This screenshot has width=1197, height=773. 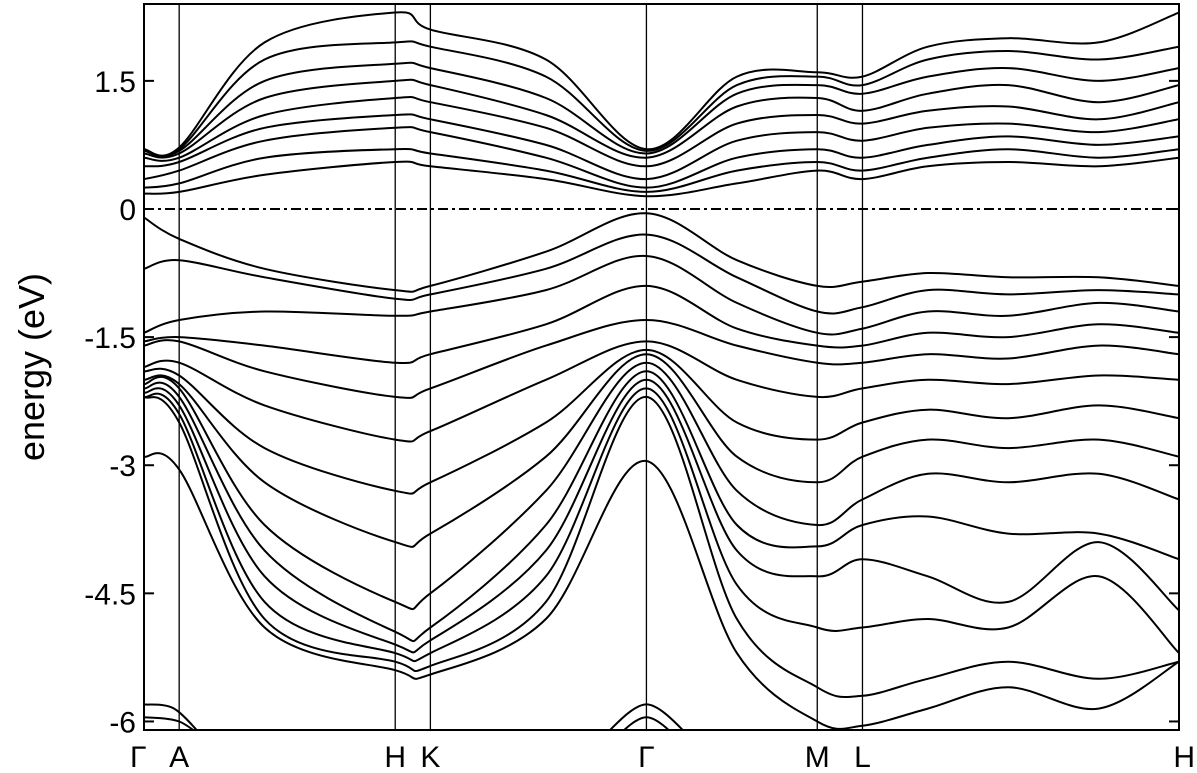 I want to click on x-tick-label: M, so click(x=817, y=757).